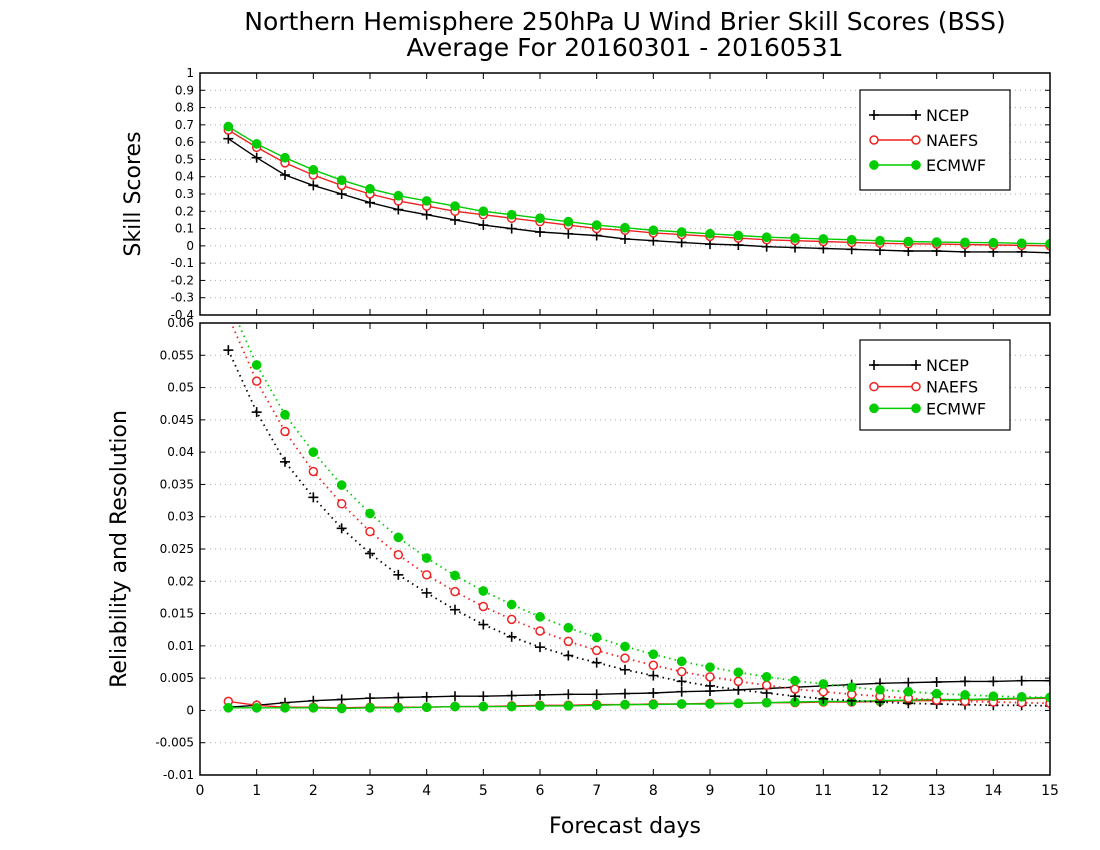 The height and width of the screenshot is (850, 1100). I want to click on bottom-y-tick-label: 0.025, so click(177, 549).